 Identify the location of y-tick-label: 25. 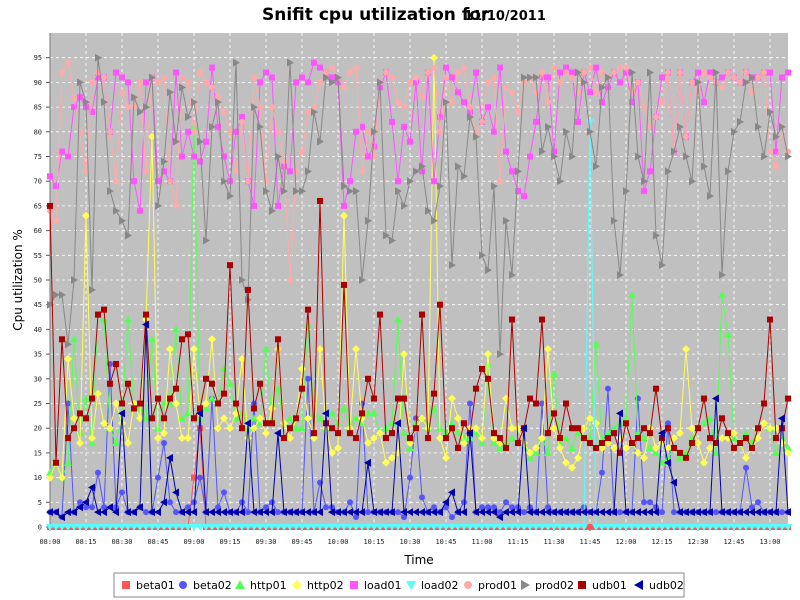
(38, 404).